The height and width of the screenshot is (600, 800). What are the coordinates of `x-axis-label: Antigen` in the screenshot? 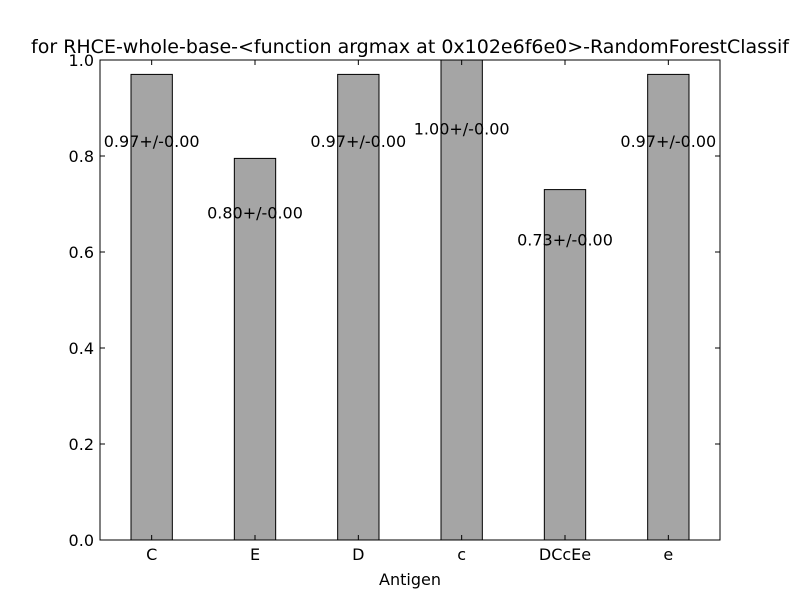 It's located at (410, 579).